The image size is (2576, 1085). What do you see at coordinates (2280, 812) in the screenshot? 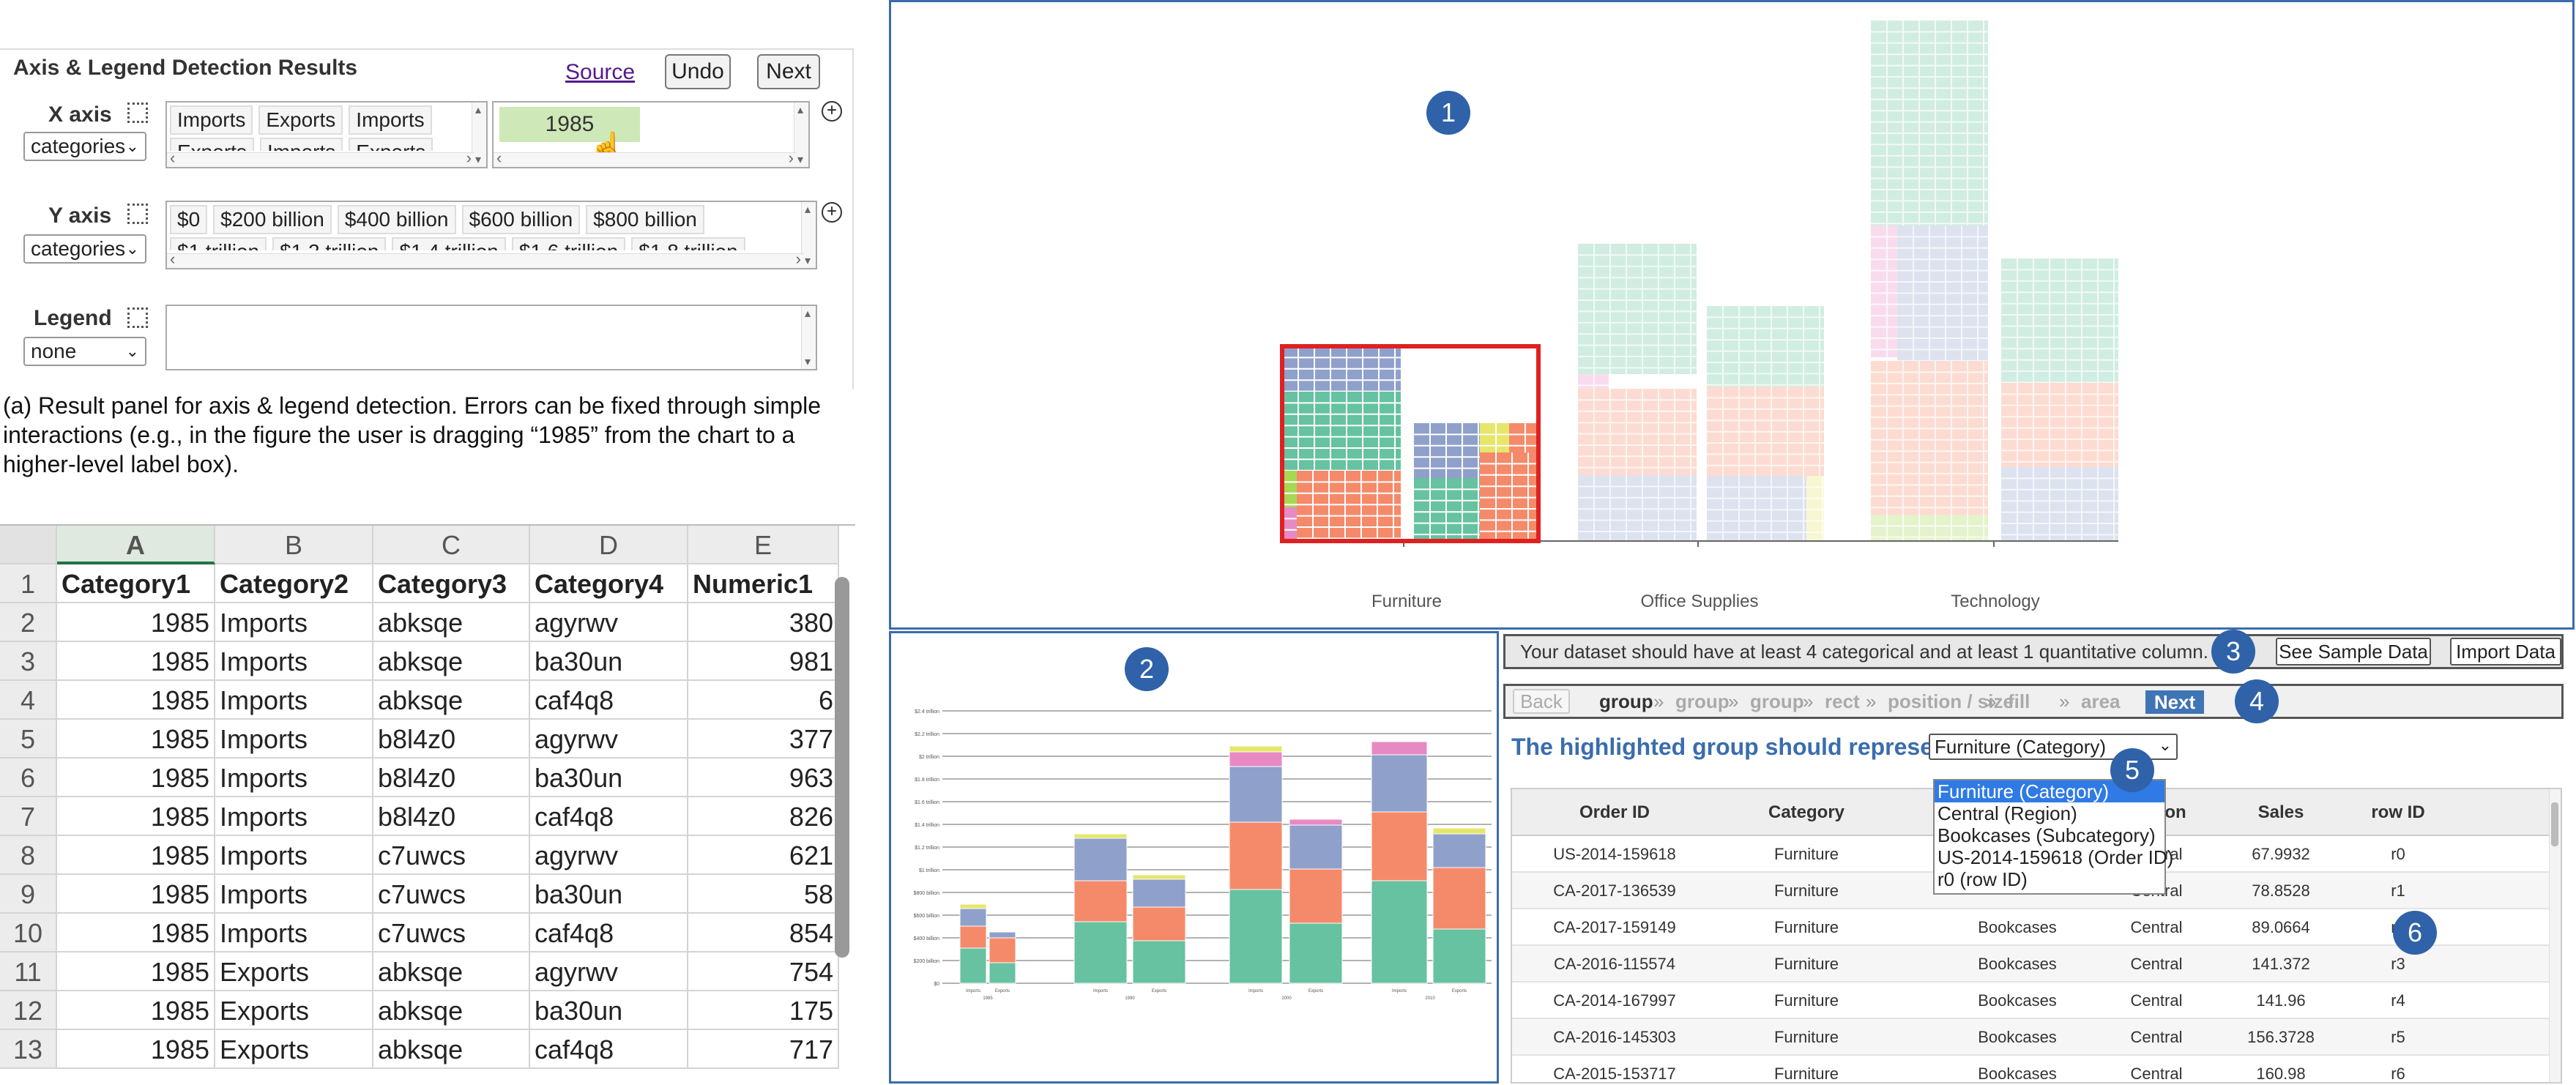
I see `column-header: Sales` at bounding box center [2280, 812].